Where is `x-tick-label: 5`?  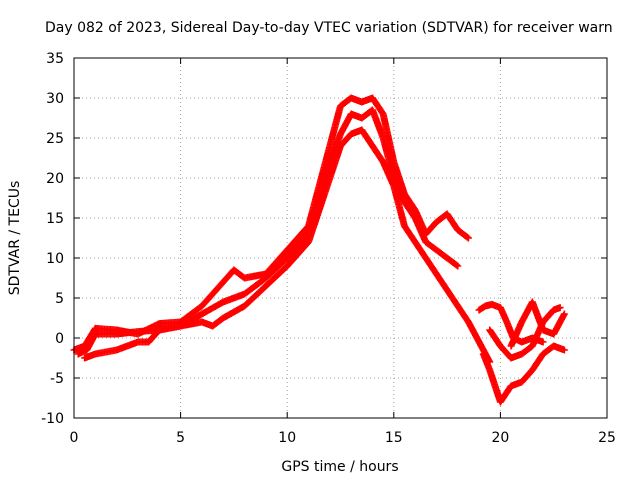
x-tick-label: 5 is located at coordinates (180, 438).